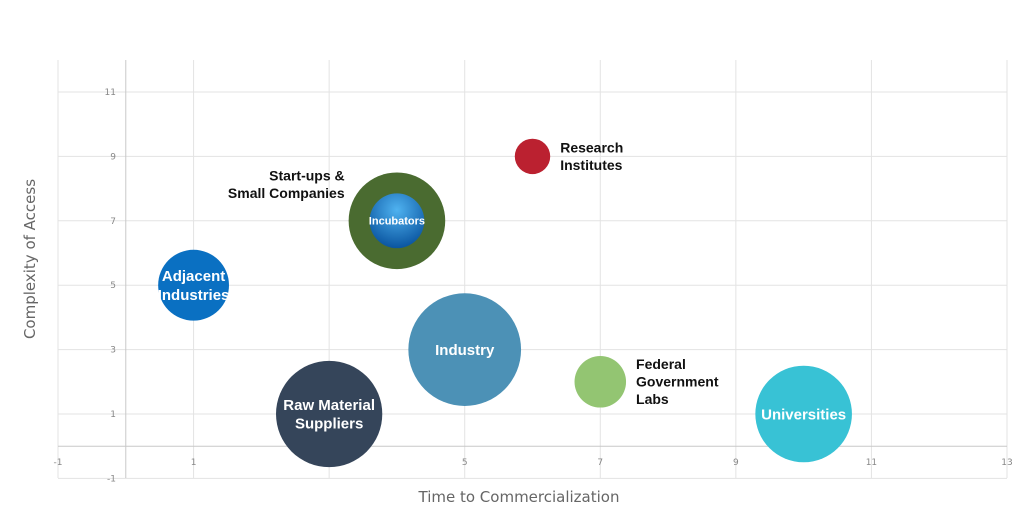 The height and width of the screenshot is (509, 1024). What do you see at coordinates (329, 405) in the screenshot?
I see `bubble-label-line: Raw Material` at bounding box center [329, 405].